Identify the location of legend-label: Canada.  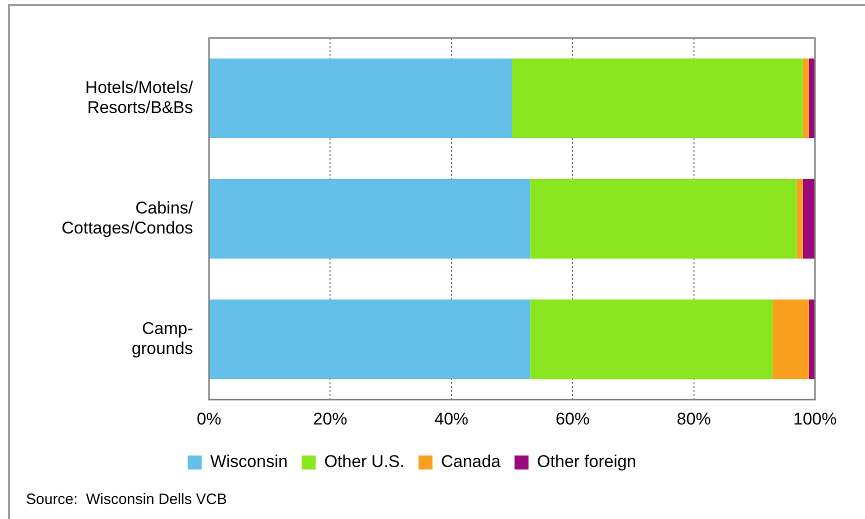
(471, 462).